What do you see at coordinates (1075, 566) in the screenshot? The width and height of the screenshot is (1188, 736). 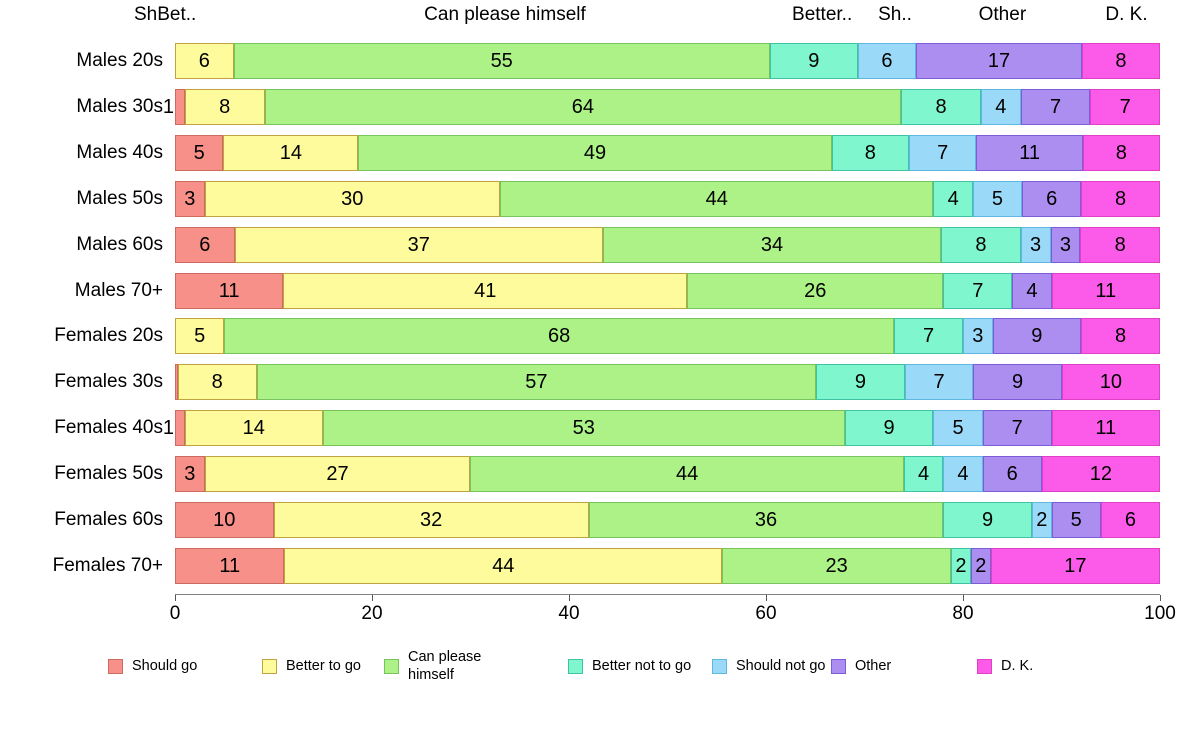 I see `segment-value: 17` at bounding box center [1075, 566].